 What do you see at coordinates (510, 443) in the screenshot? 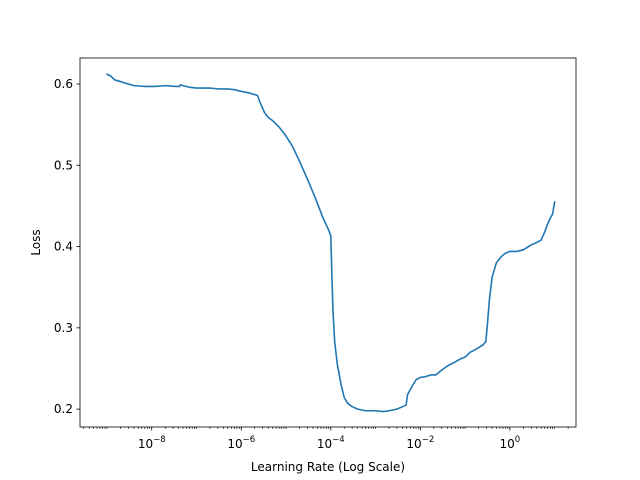
I see `x-tick-label: 10⁰` at bounding box center [510, 443].